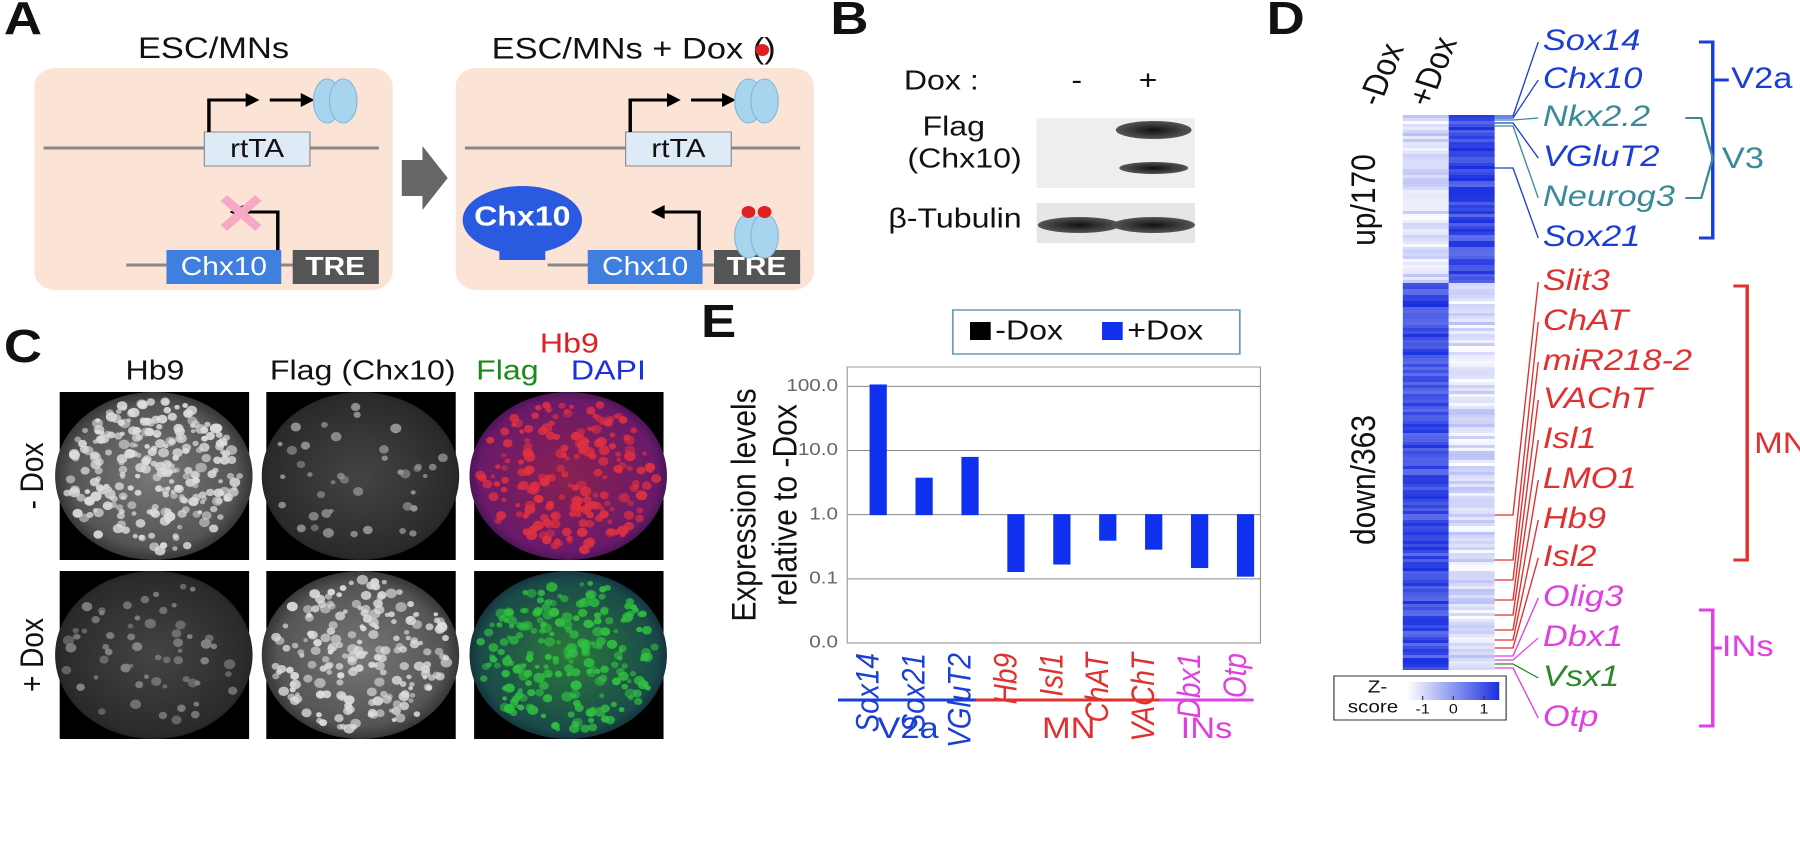 The width and height of the screenshot is (1800, 860). I want to click on dox-label: Dox :, so click(941, 80).